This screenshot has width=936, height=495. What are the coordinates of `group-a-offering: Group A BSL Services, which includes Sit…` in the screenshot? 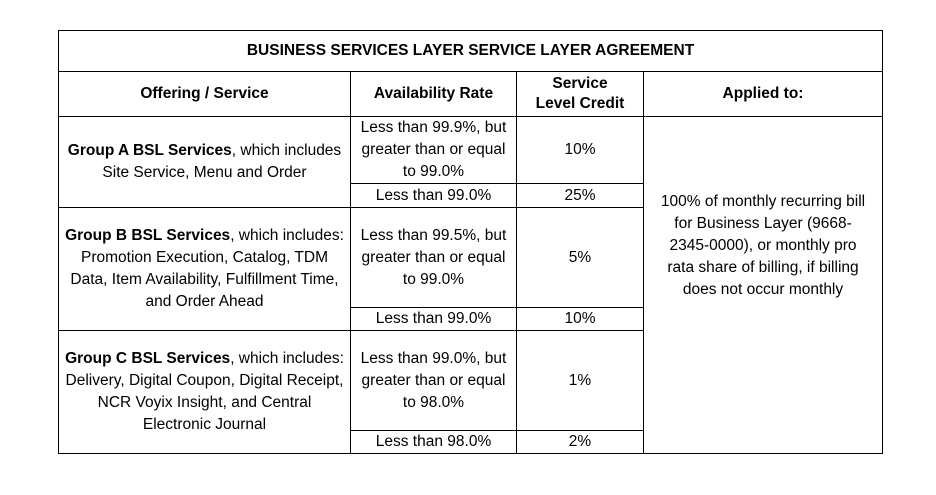 It's located at (204, 162).